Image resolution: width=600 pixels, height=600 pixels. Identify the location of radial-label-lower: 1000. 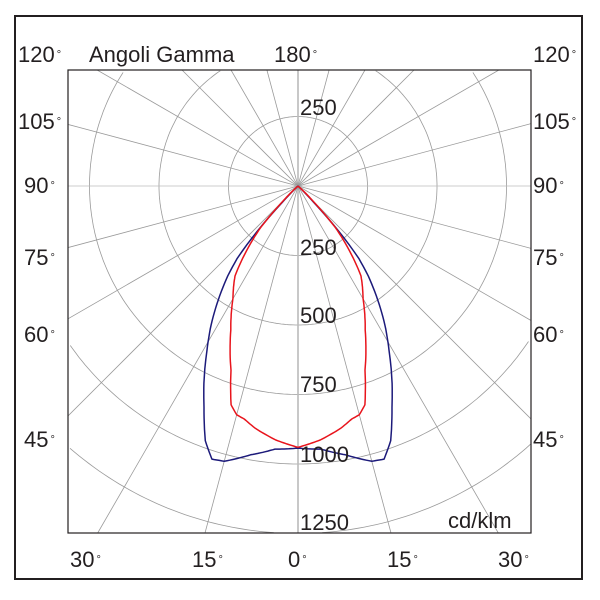
(324, 454).